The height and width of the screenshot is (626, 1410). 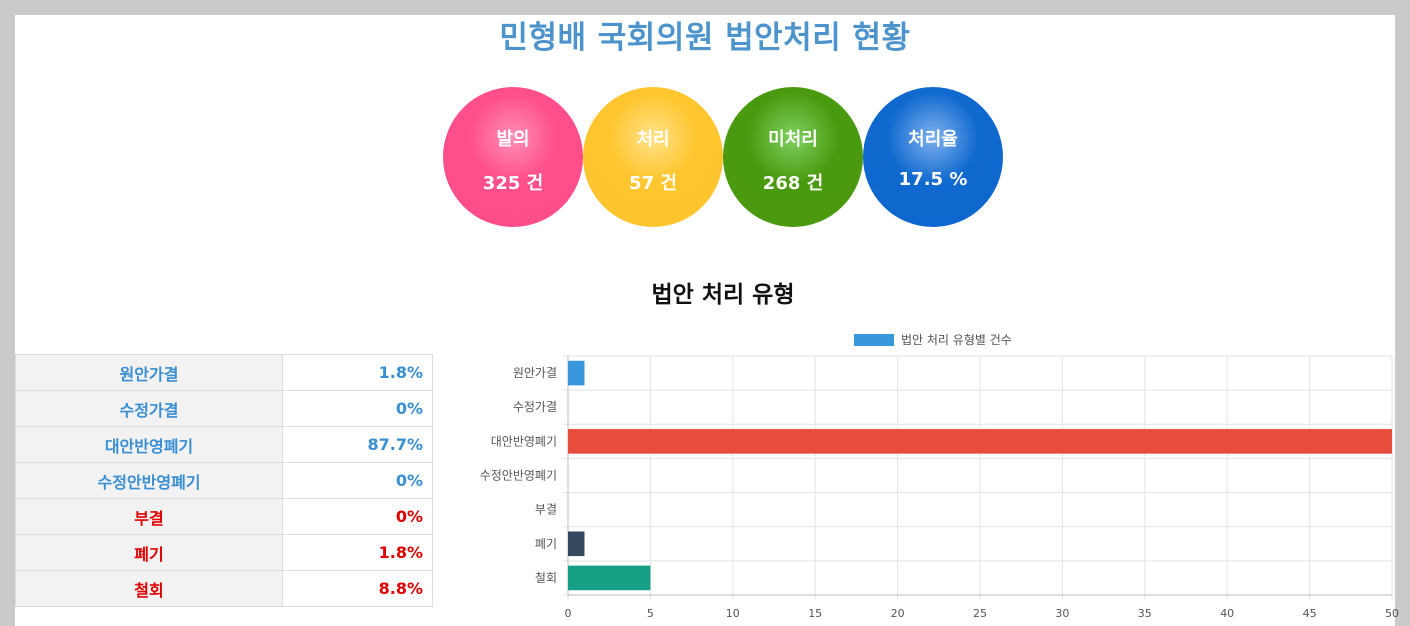 What do you see at coordinates (653, 183) in the screenshot?
I see `stat-value: 57 건` at bounding box center [653, 183].